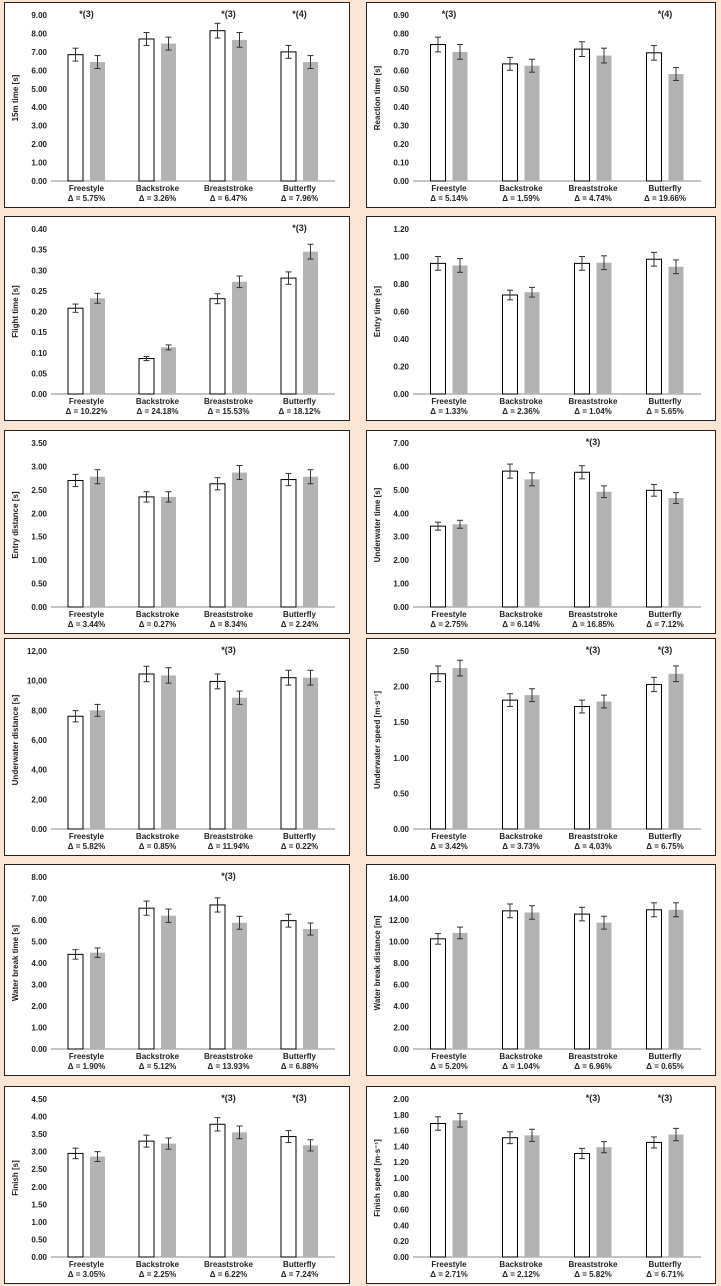 The image size is (721, 1286). I want to click on y-tick-label: 0.20, so click(39, 312).